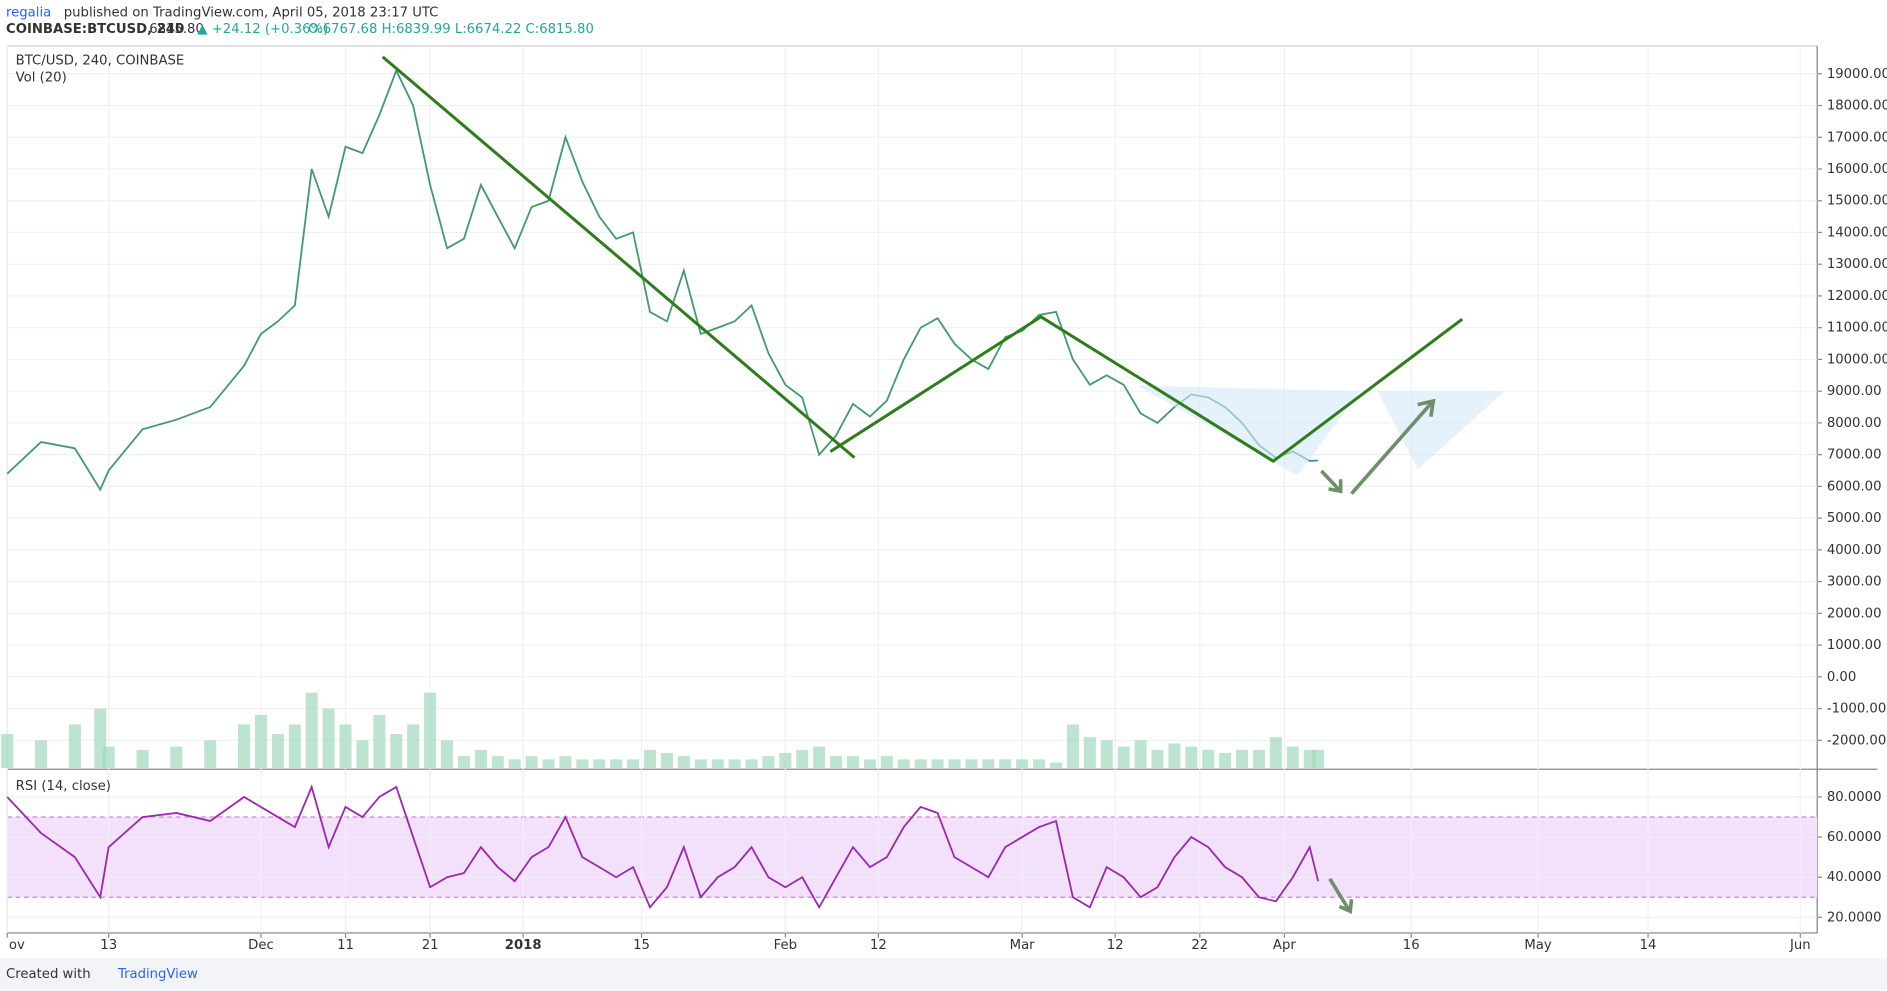 The image size is (1887, 991). I want to click on ohlc: O:6767.68 H:6839.99 L:6674.22 C:6815.80, so click(451, 29).